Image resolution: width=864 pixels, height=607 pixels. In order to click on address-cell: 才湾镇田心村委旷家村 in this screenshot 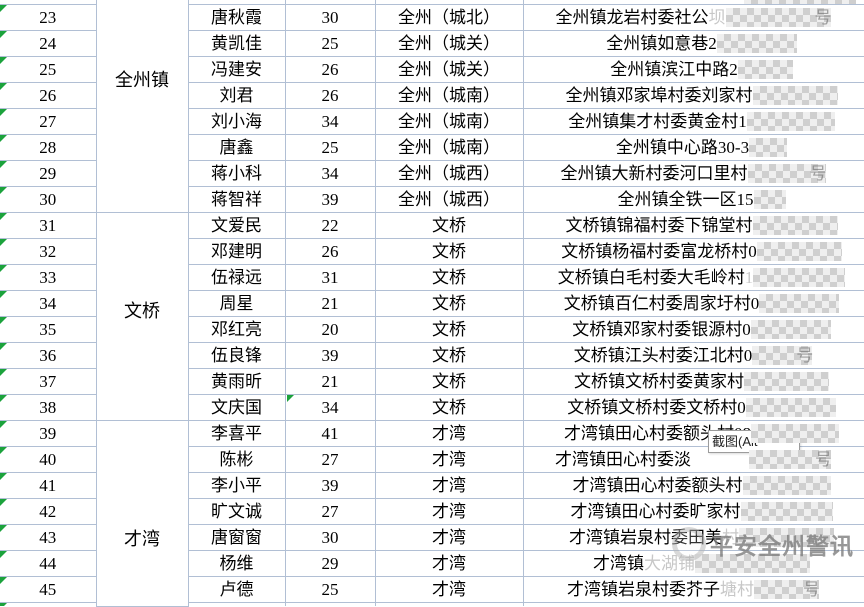, I will do `click(693, 511)`.